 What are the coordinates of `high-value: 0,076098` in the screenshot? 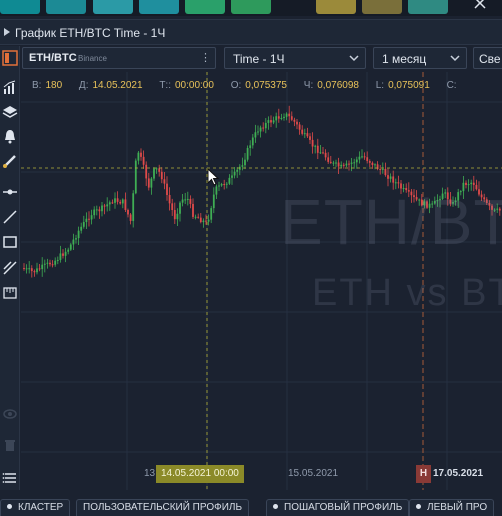 It's located at (338, 85).